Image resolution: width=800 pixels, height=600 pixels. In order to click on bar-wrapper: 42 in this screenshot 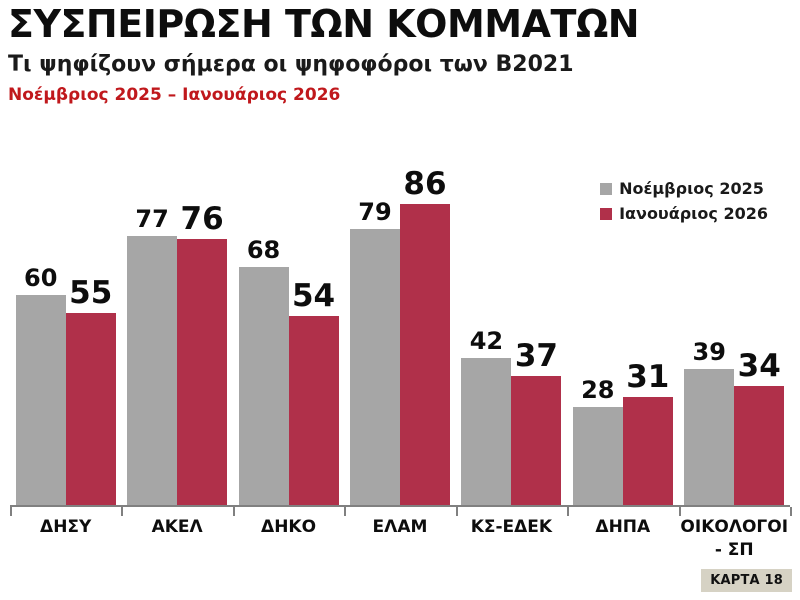, I will do `click(486, 417)`.